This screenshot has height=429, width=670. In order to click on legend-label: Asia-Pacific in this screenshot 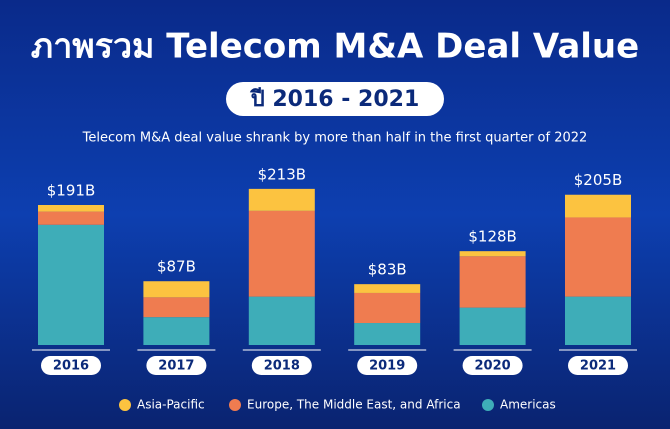, I will do `click(171, 405)`.